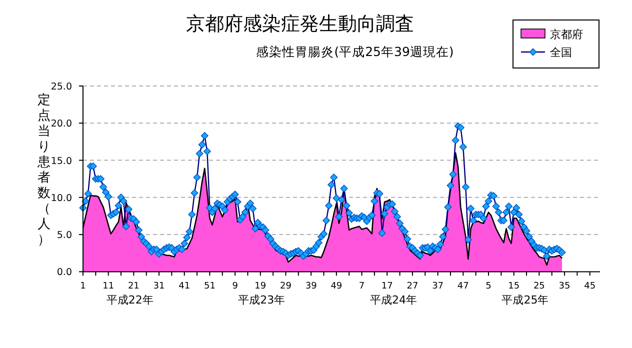 The image size is (632, 348). What do you see at coordinates (44, 170) in the screenshot?
I see `text: 定点当り患者数（人）` at bounding box center [44, 170].